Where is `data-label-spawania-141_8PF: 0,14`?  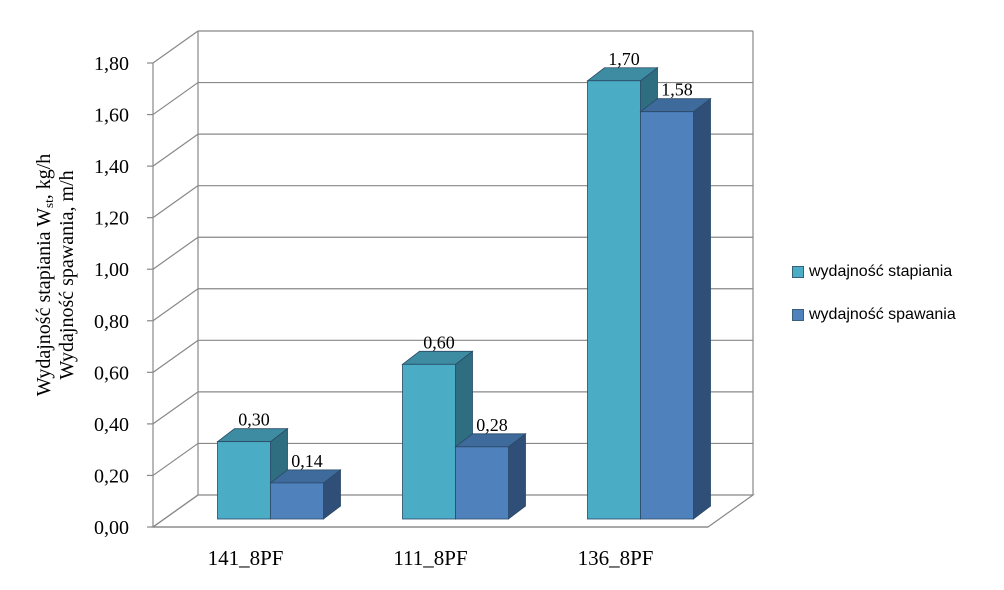
data-label-spawania-141_8PF: 0,14 is located at coordinates (307, 461).